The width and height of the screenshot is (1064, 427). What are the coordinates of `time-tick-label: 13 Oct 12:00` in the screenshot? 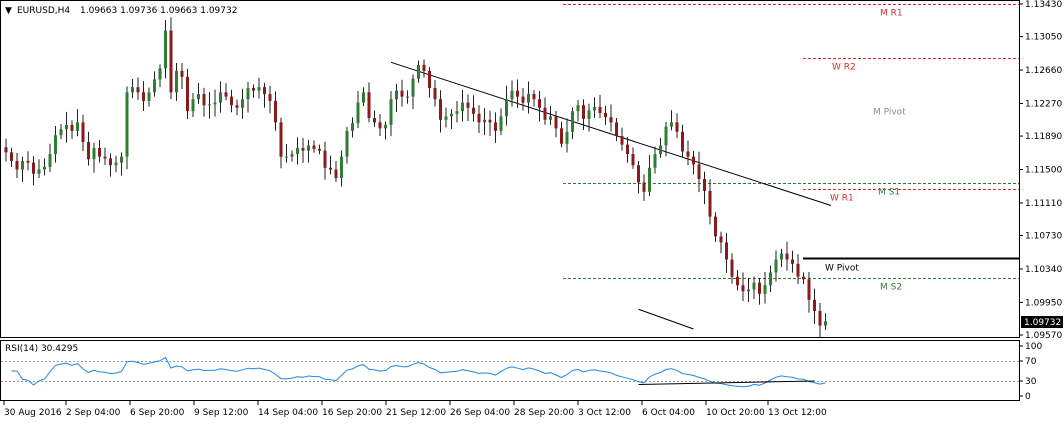 It's located at (797, 413).